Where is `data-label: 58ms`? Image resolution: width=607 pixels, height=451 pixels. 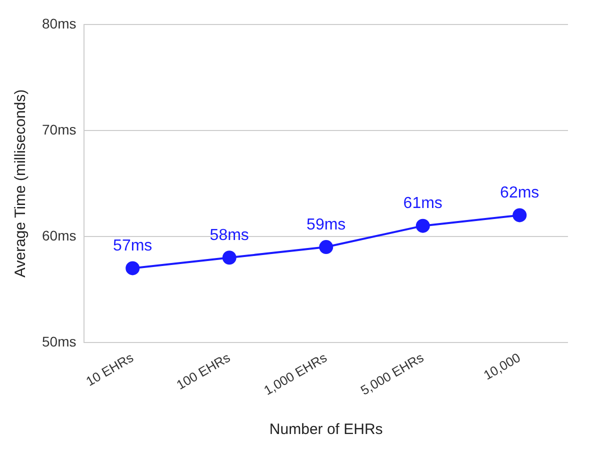 data-label: 58ms is located at coordinates (229, 235).